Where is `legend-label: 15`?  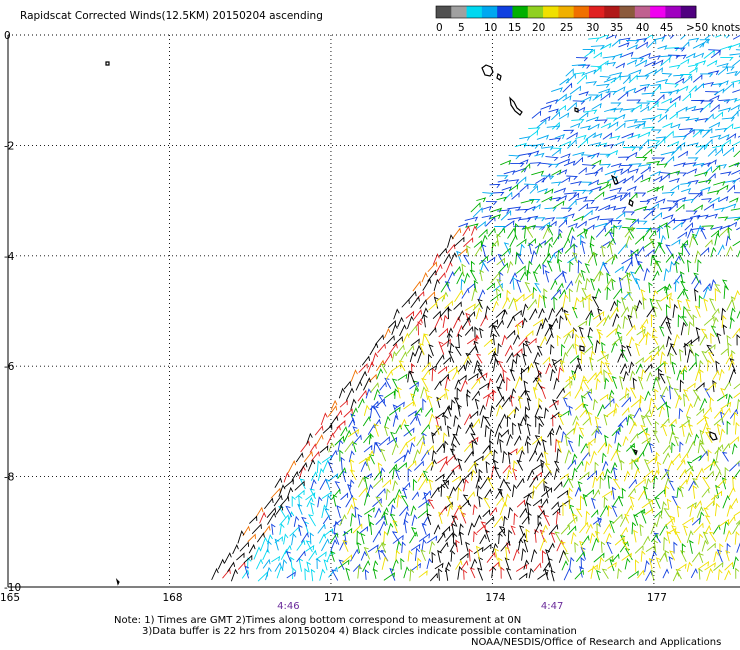 legend-label: 15 is located at coordinates (514, 28).